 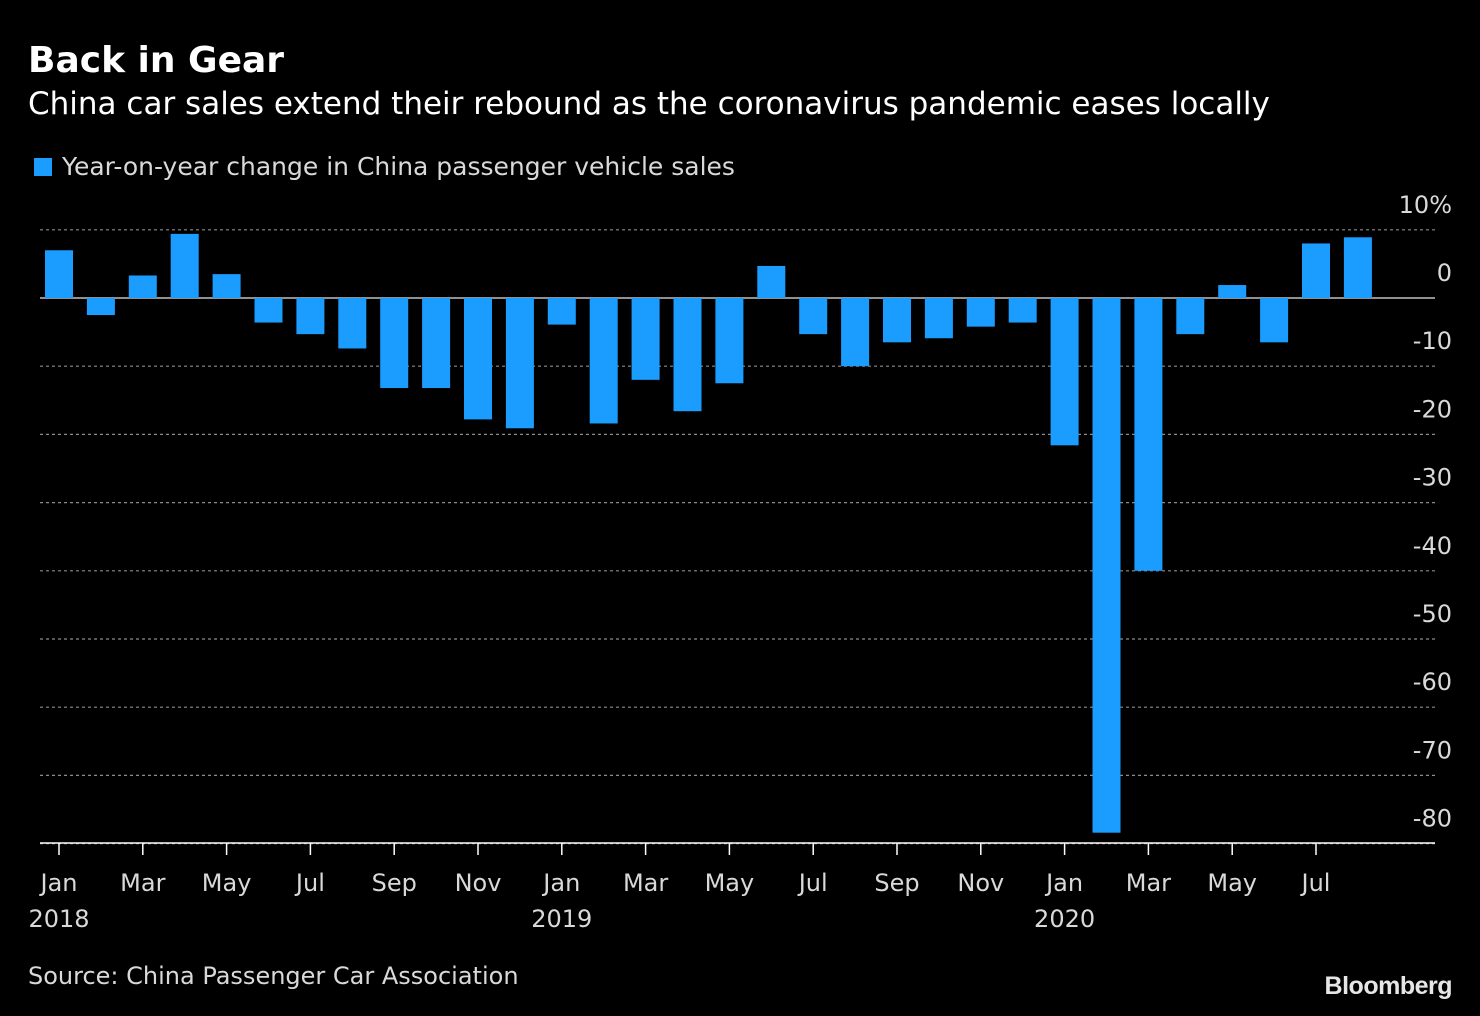 What do you see at coordinates (43, 166) in the screenshot?
I see `legend-swatch` at bounding box center [43, 166].